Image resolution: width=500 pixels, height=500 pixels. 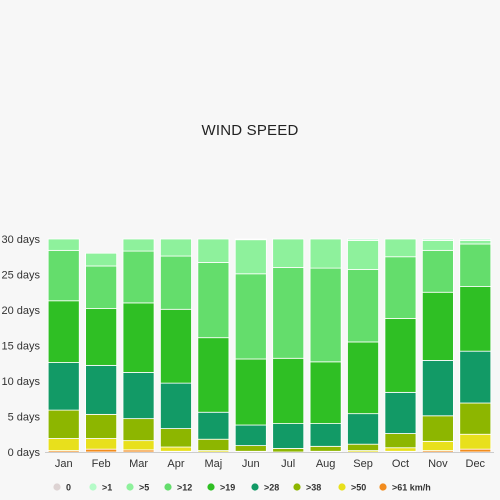 What do you see at coordinates (144, 488) in the screenshot?
I see `legend-label: >5` at bounding box center [144, 488].